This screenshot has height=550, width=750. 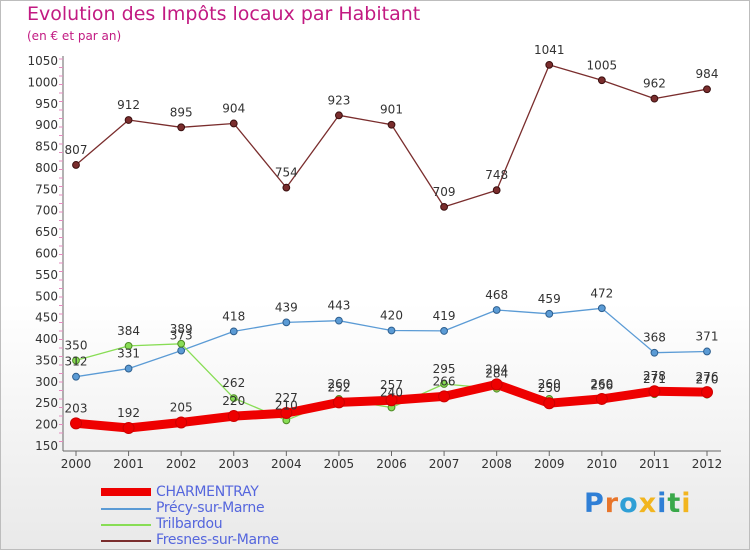 What do you see at coordinates (601, 293) in the screenshot?
I see `data-label-precy-sur-marne: 472` at bounding box center [601, 293].